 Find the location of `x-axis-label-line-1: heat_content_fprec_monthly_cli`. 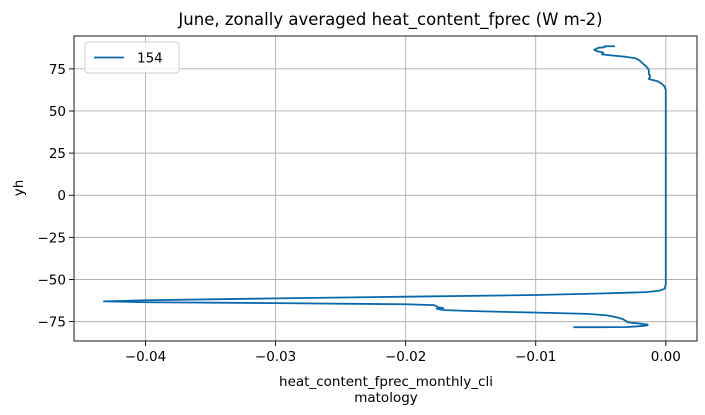

x-axis-label-line-1: heat_content_fprec_monthly_cli is located at coordinates (386, 382).